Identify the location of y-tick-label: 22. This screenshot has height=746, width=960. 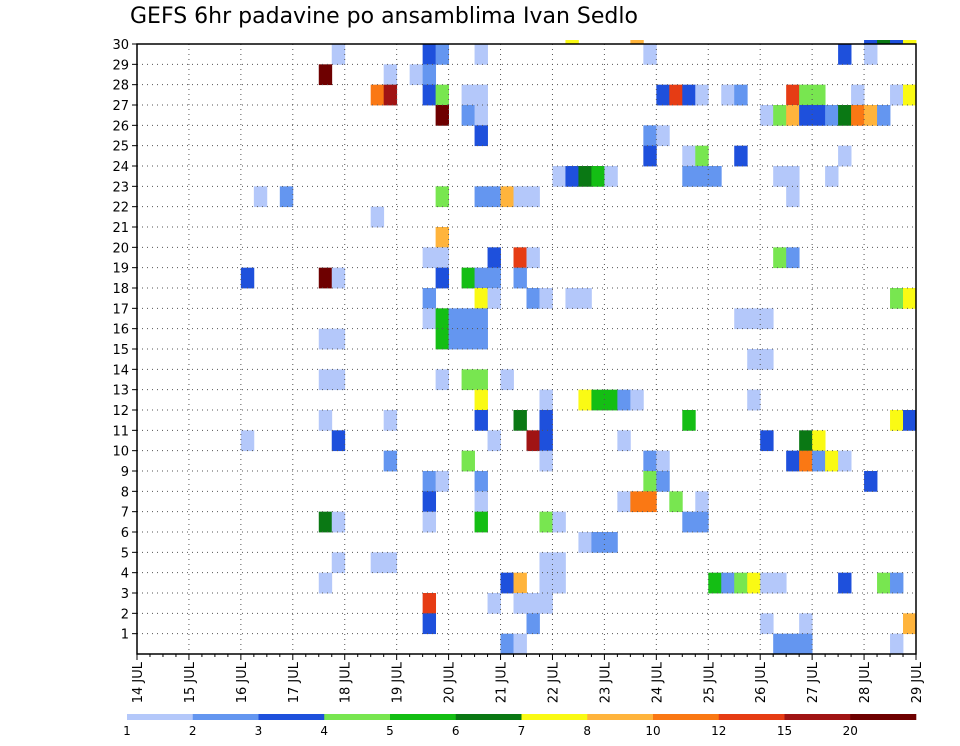
(120, 208).